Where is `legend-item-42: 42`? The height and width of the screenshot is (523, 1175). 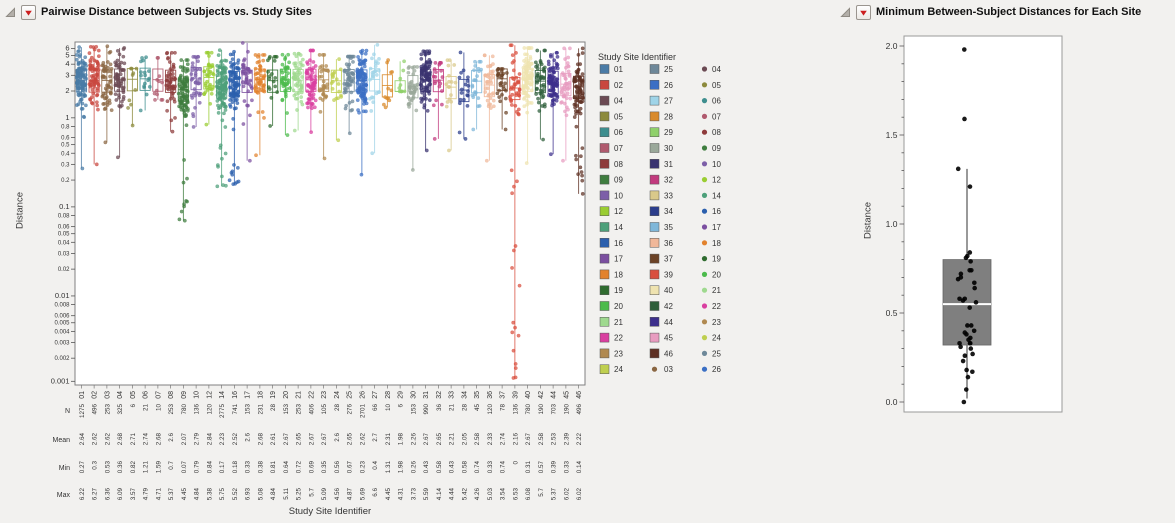 legend-item-42: 42 is located at coordinates (661, 306).